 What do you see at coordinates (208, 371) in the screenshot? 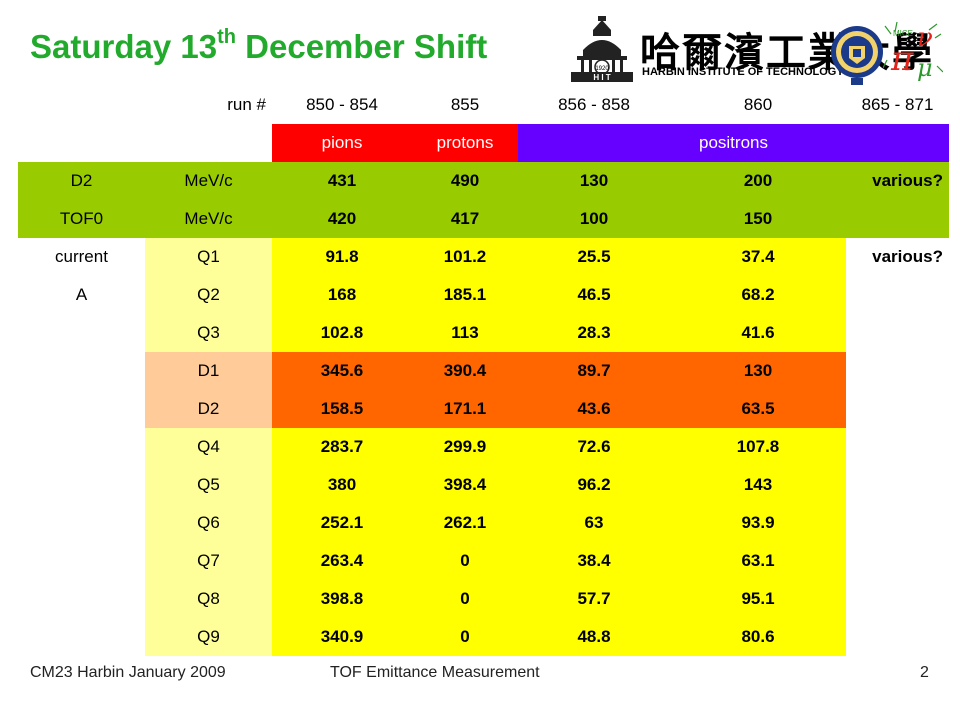
I see `magnet-label-d1: D1` at bounding box center [208, 371].